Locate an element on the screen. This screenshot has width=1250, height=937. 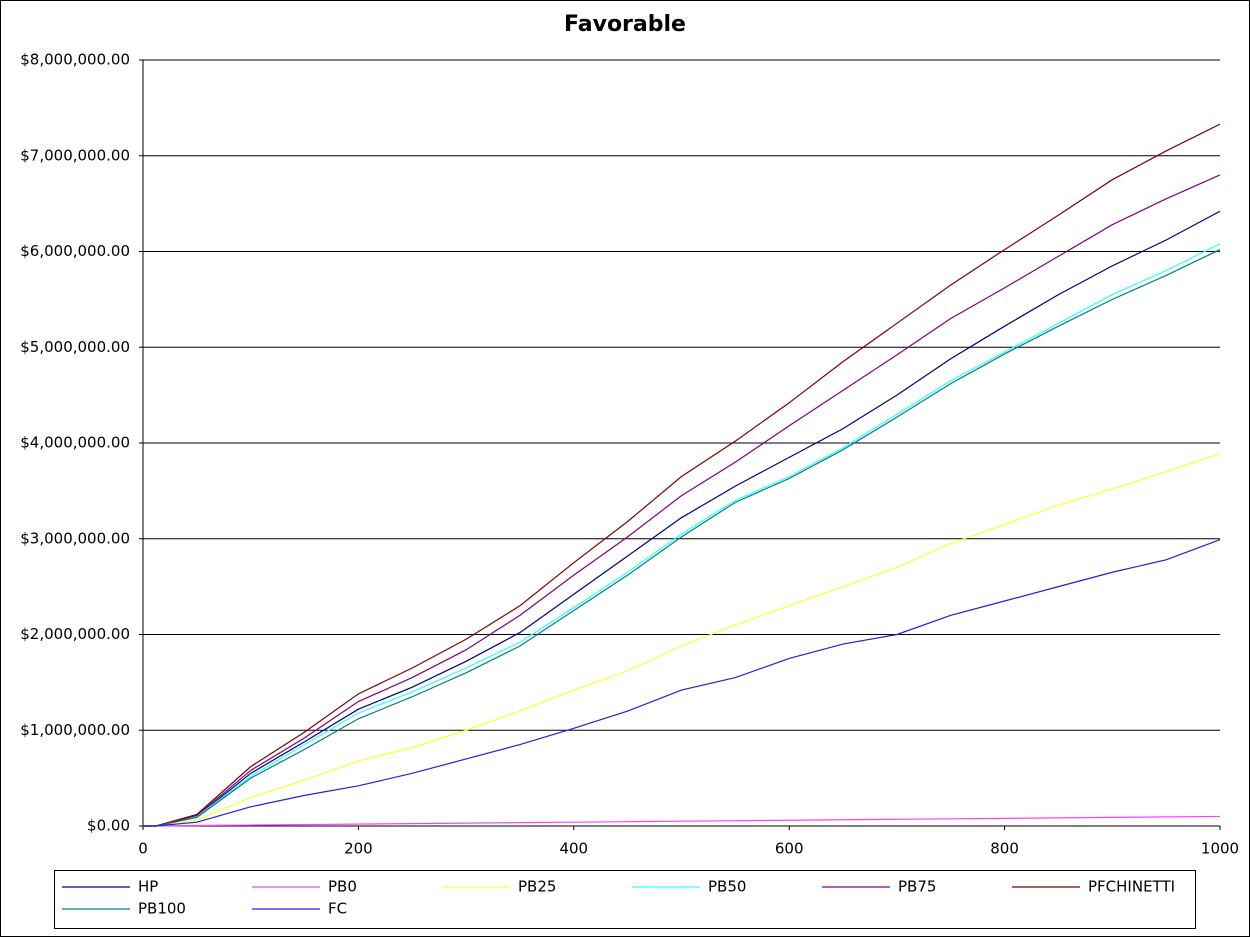
y-tick-label: $3,000,000.00 is located at coordinates (75, 538).